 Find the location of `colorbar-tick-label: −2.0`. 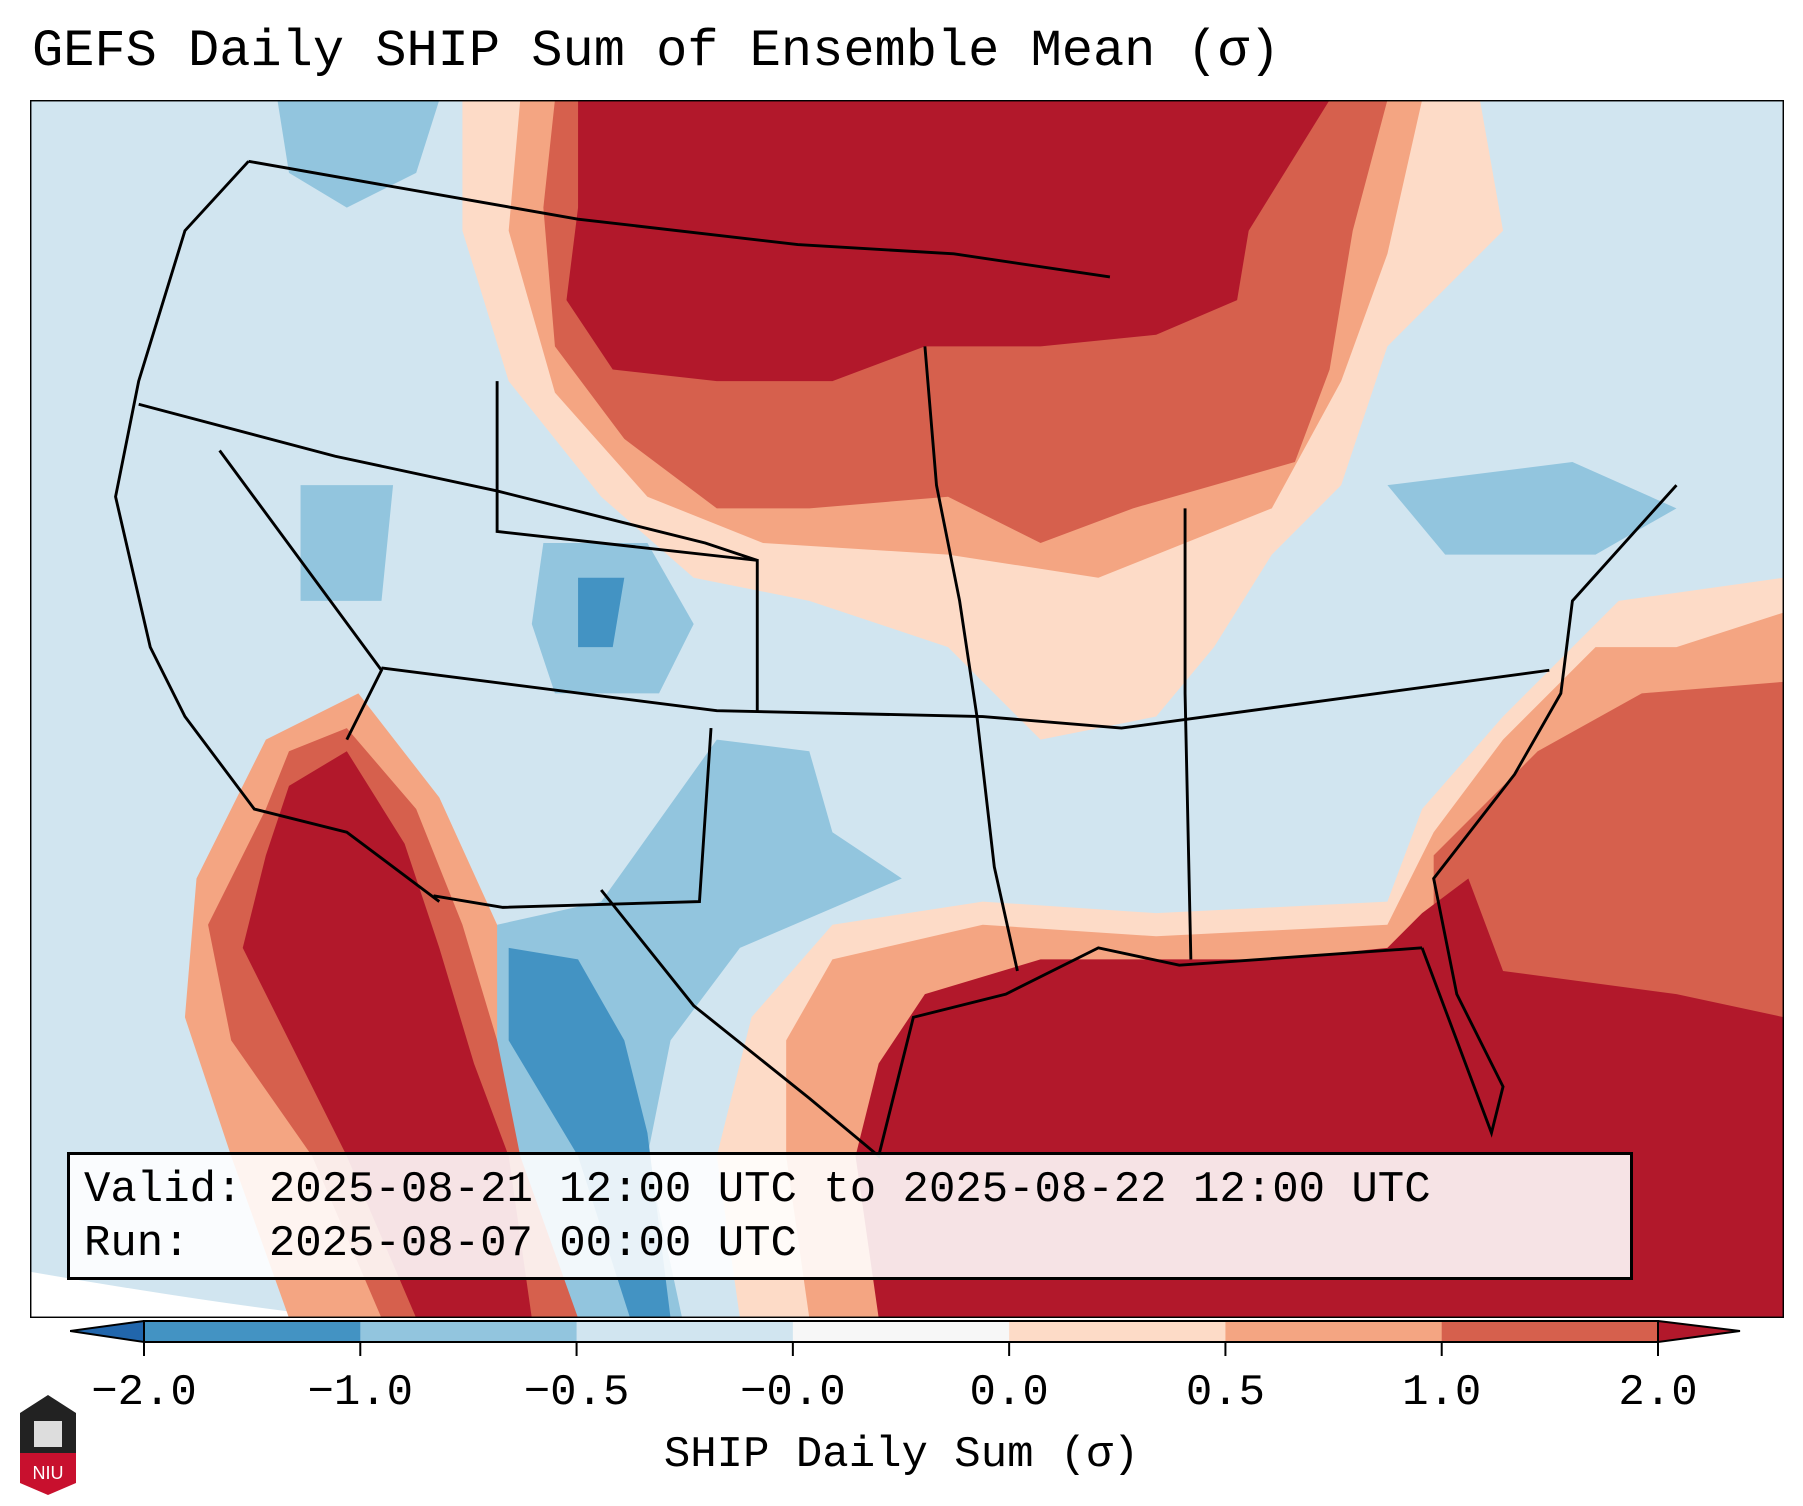

colorbar-tick-label: −2.0 is located at coordinates (144, 1393).